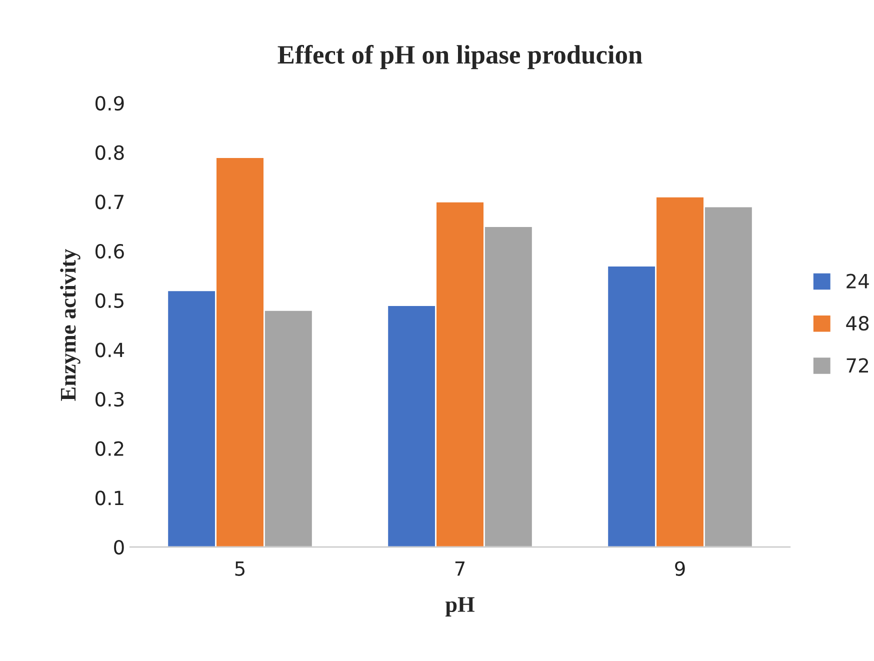 This screenshot has height=661, width=874. Describe the element at coordinates (110, 300) in the screenshot. I see `y-tick-label: 0.5` at that location.